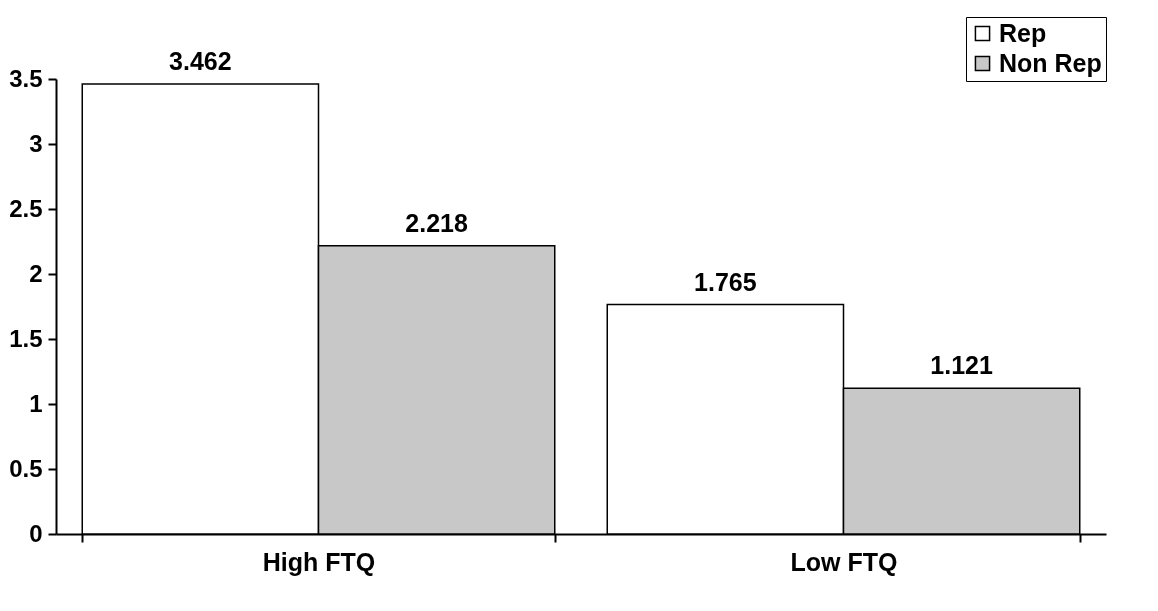  Describe the element at coordinates (26, 468) in the screenshot. I see `y-tick-label: 0.5` at that location.